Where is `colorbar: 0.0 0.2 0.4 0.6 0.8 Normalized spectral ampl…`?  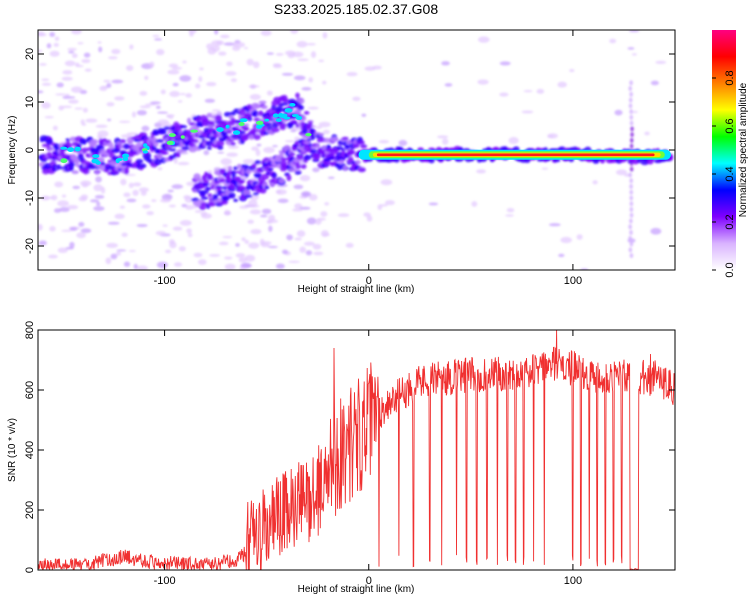
colorbar: 0.0 0.2 0.4 0.6 0.8 Normalized spectral ampl… is located at coordinates (730, 154).